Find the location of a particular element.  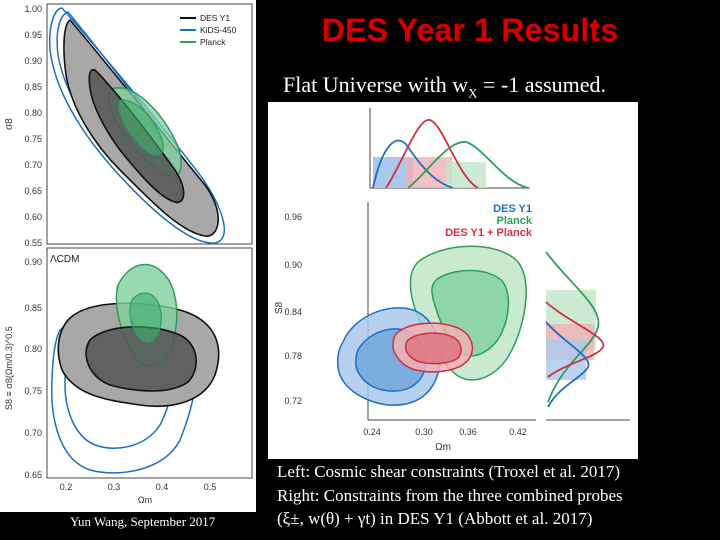

slide-subtitle: Flat Universe with wX = -1 assumed. is located at coordinates (473, 86).